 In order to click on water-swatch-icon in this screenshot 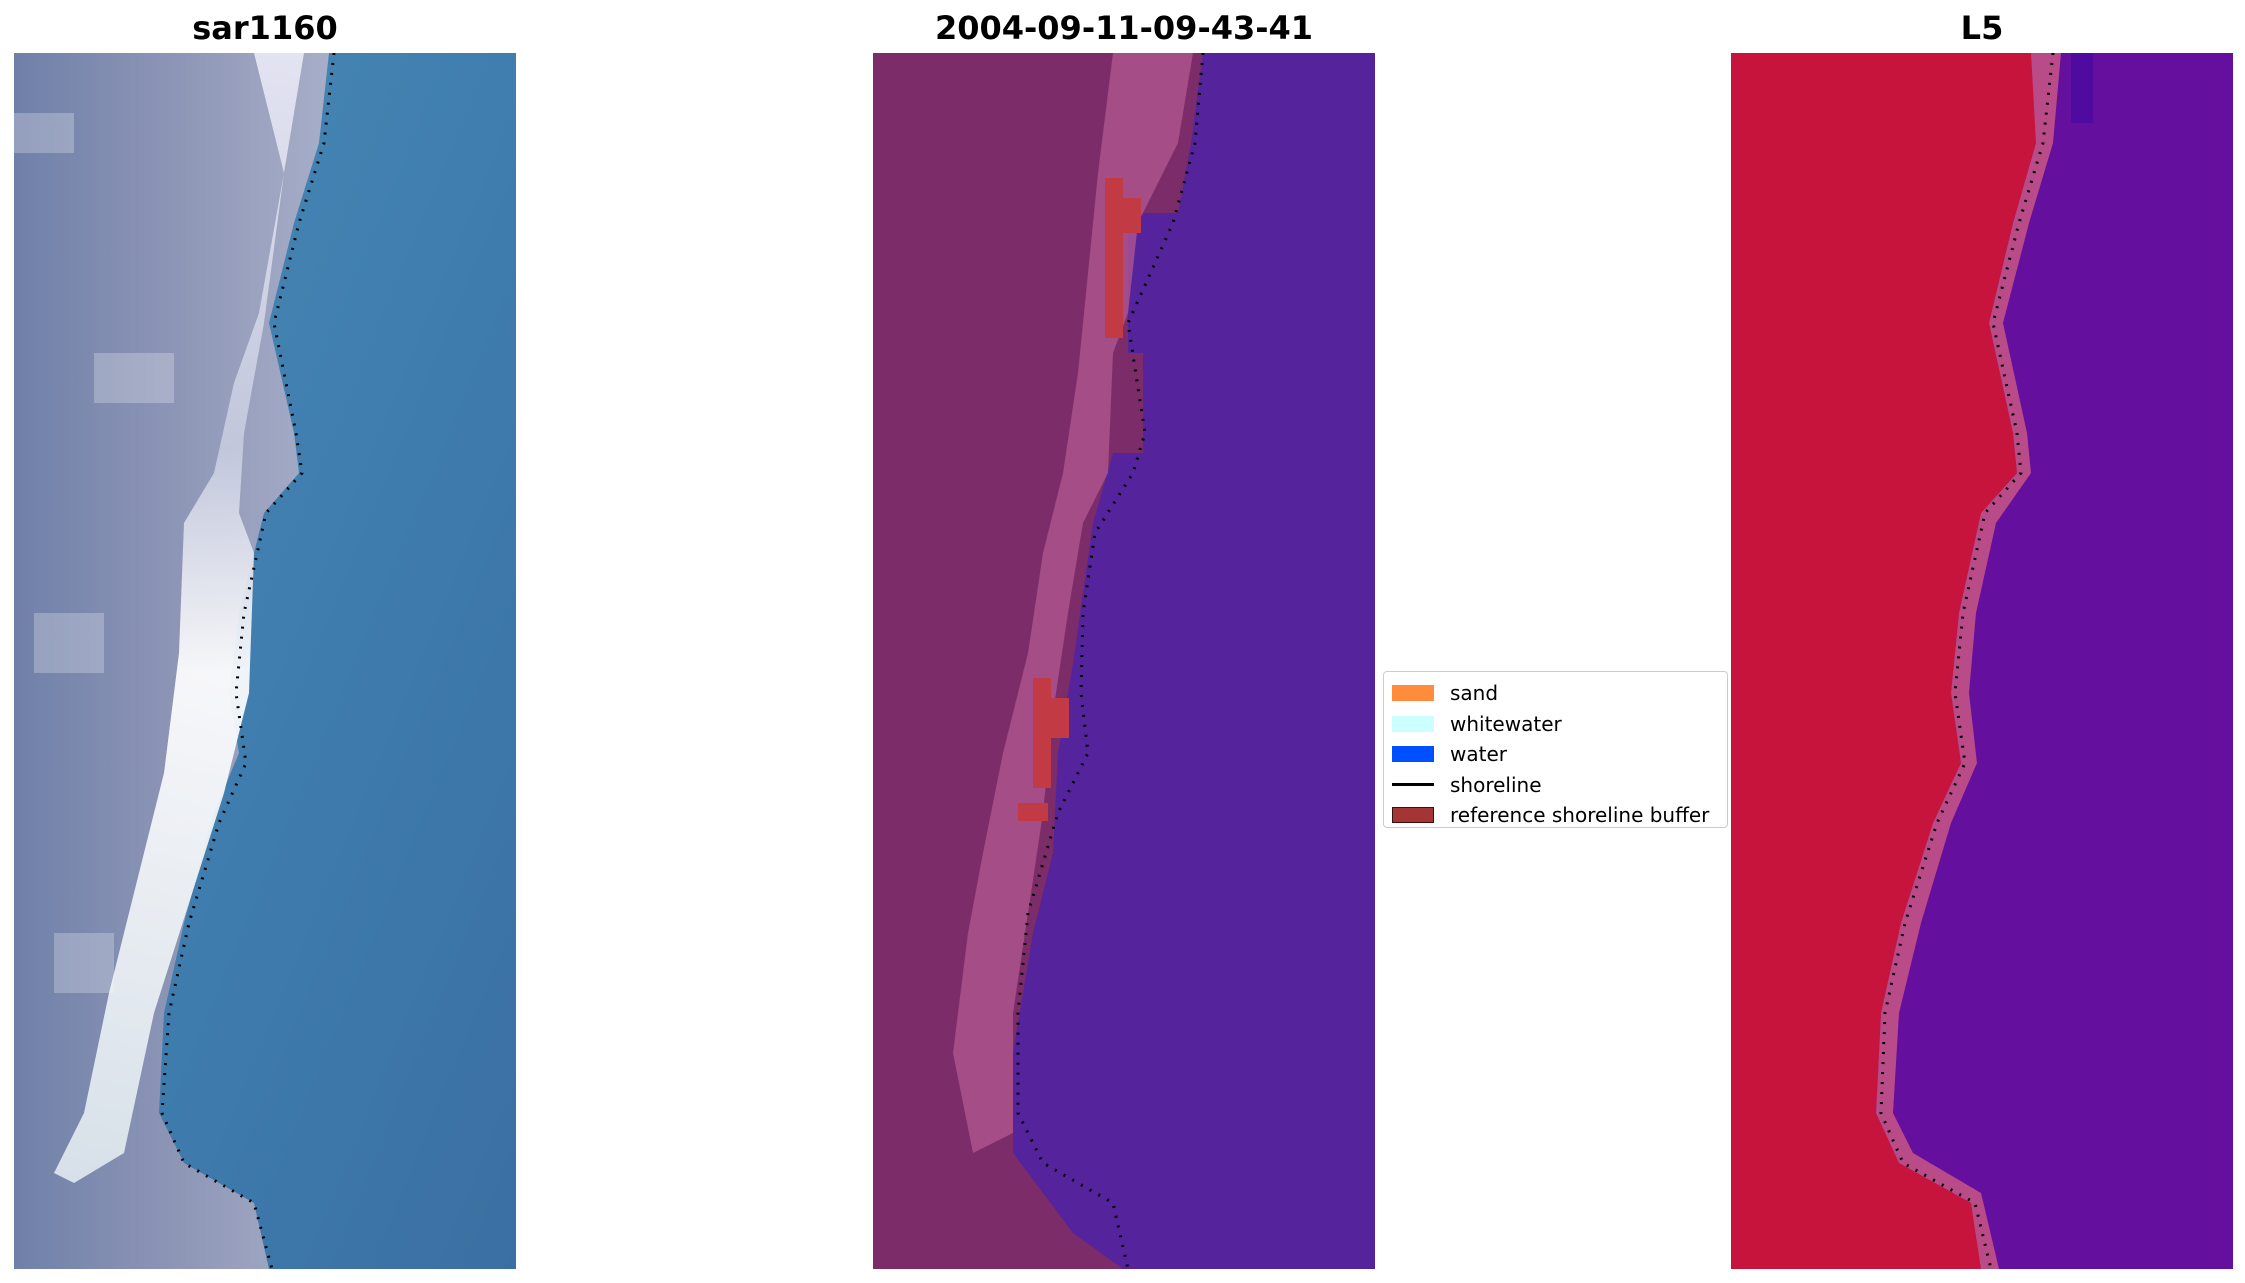, I will do `click(1413, 754)`.